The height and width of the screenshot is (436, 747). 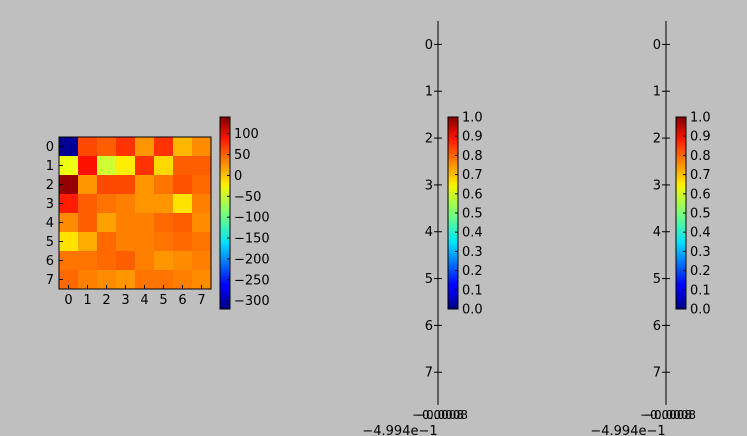 I want to click on heatmap-x-tick-label: 1, so click(x=87, y=300).